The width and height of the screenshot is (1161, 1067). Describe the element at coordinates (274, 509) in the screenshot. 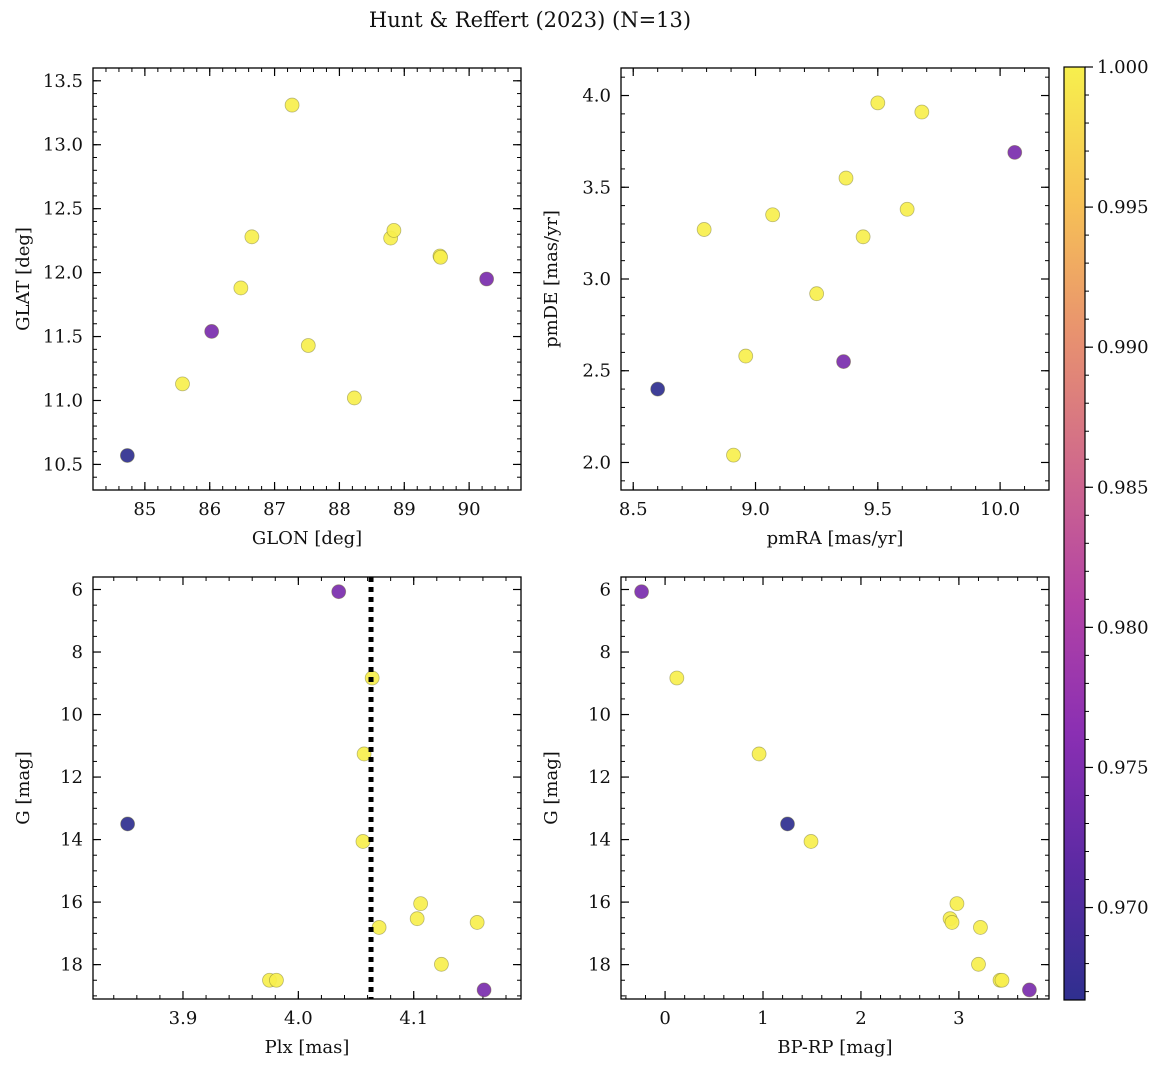

I see `x-tick-label: 87` at that location.